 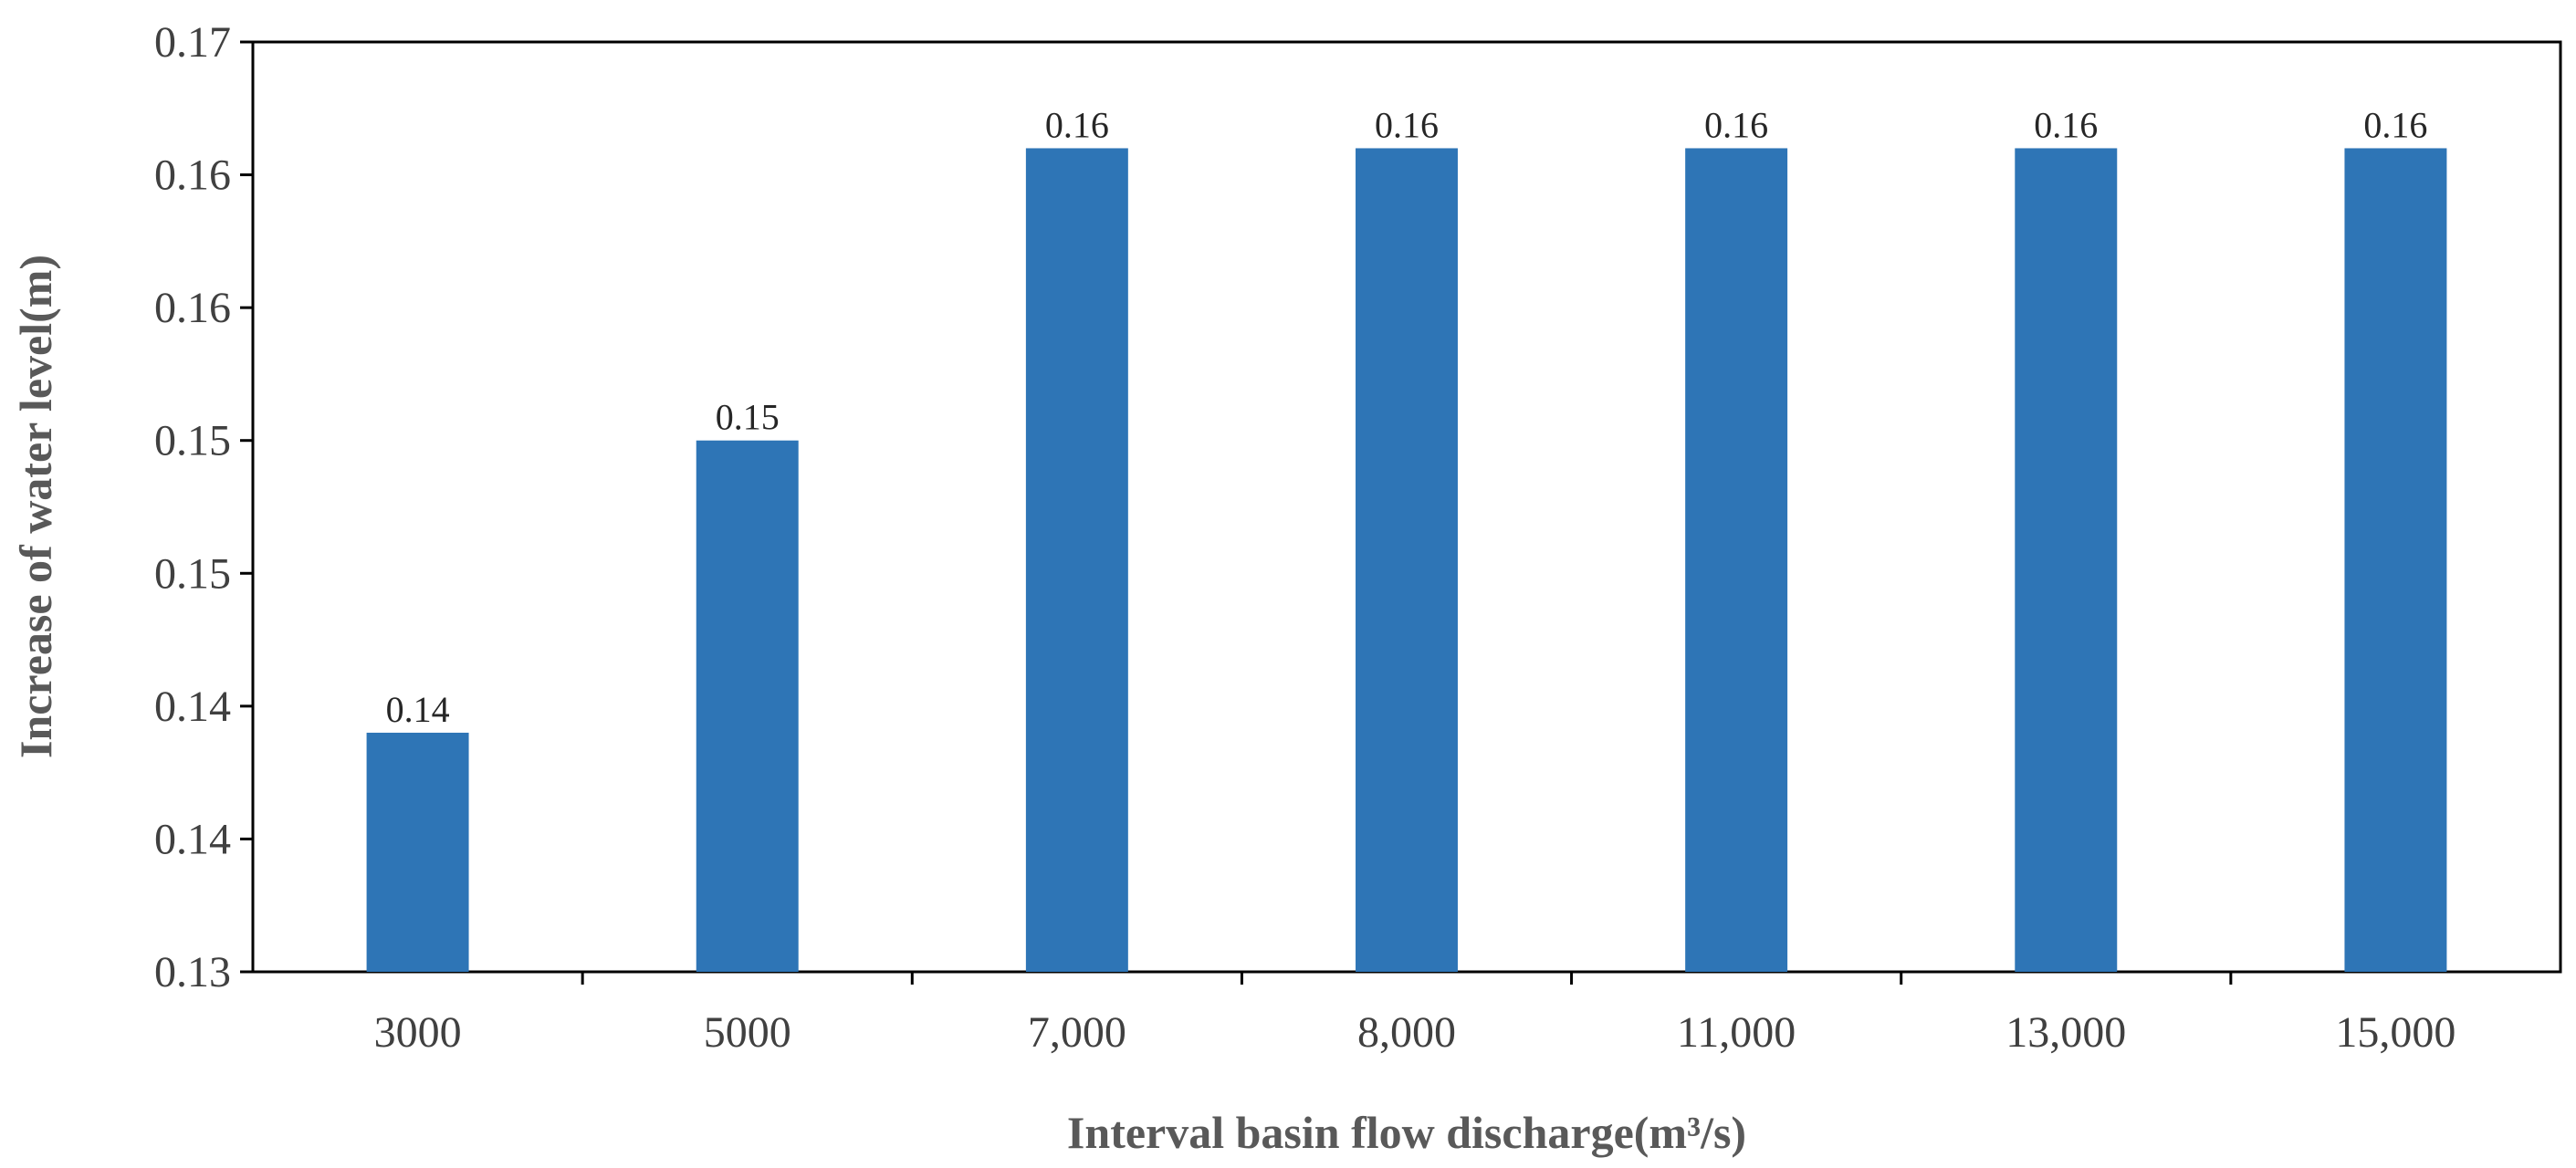 What do you see at coordinates (747, 1032) in the screenshot?
I see `x-tick-label: 5000` at bounding box center [747, 1032].